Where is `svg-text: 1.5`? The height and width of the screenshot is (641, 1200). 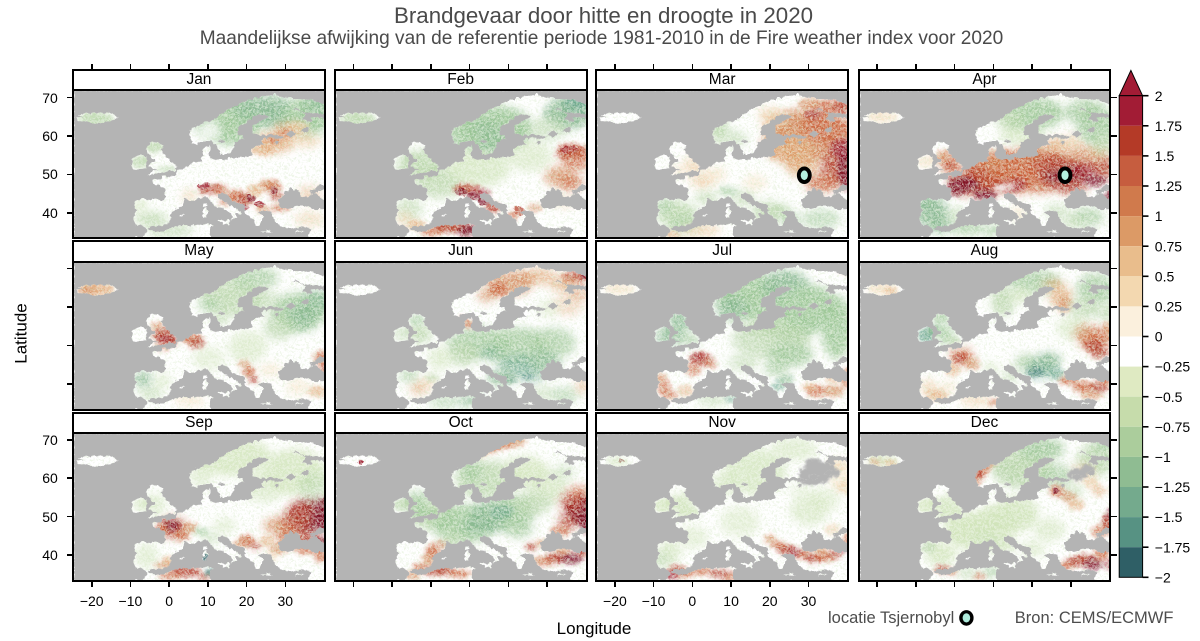 svg-text: 1.5 is located at coordinates (1165, 156).